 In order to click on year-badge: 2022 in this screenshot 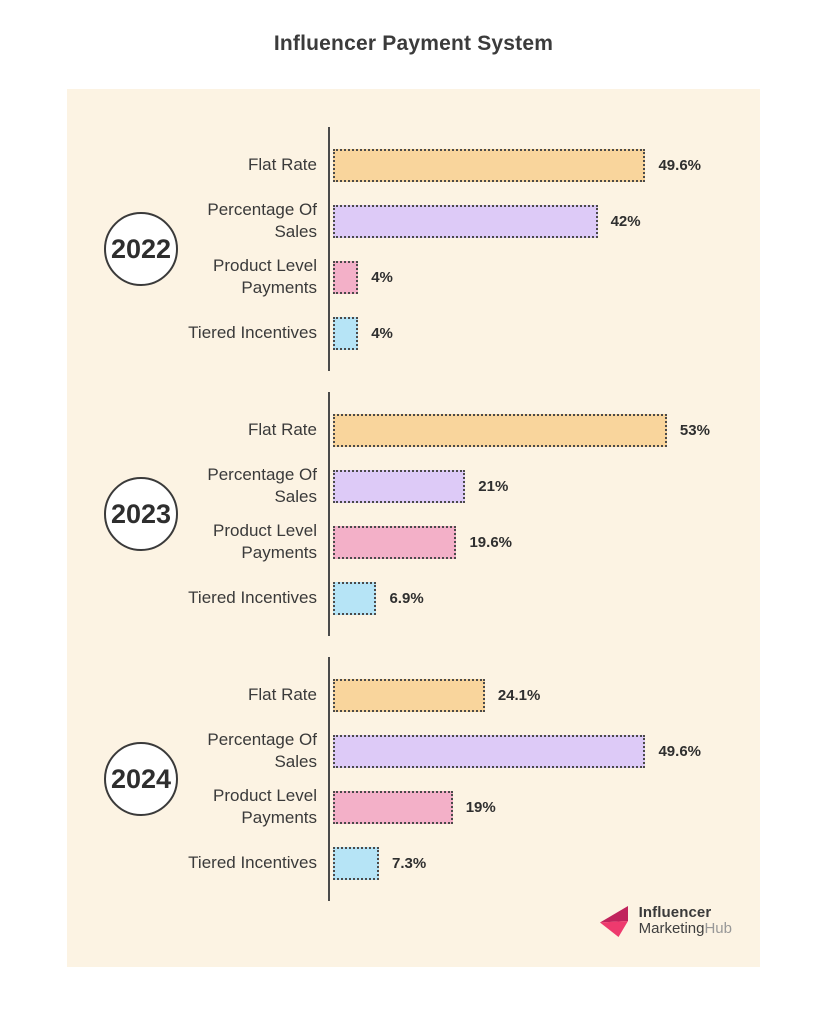, I will do `click(141, 249)`.